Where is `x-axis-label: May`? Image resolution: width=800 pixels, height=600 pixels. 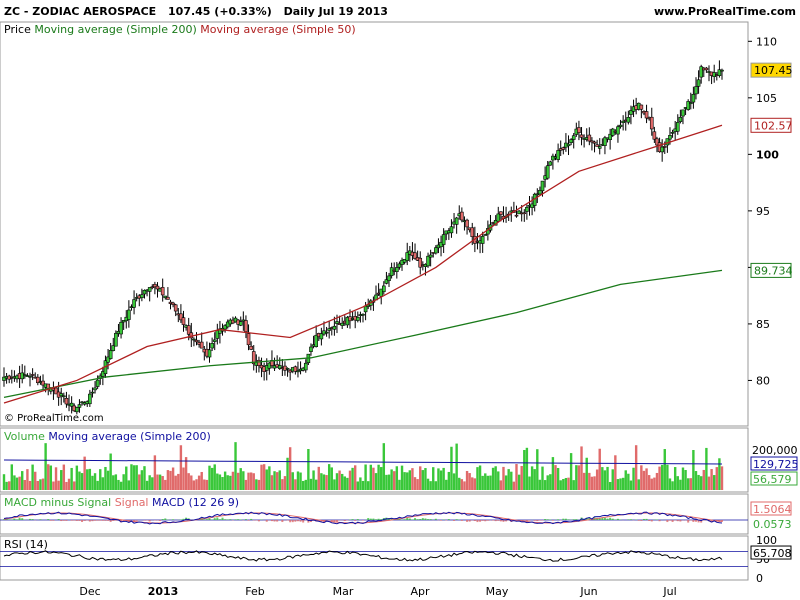
x-axis-label: May is located at coordinates (497, 591).